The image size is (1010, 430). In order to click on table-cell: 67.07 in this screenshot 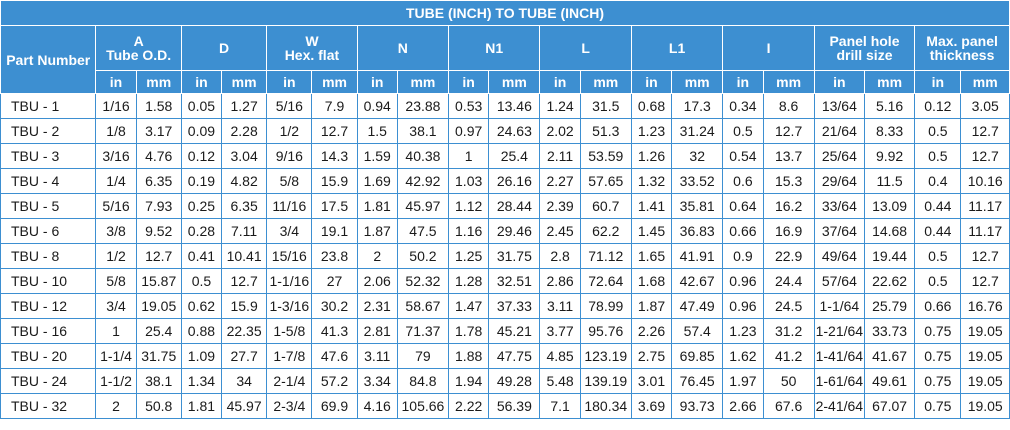, I will do `click(889, 406)`.